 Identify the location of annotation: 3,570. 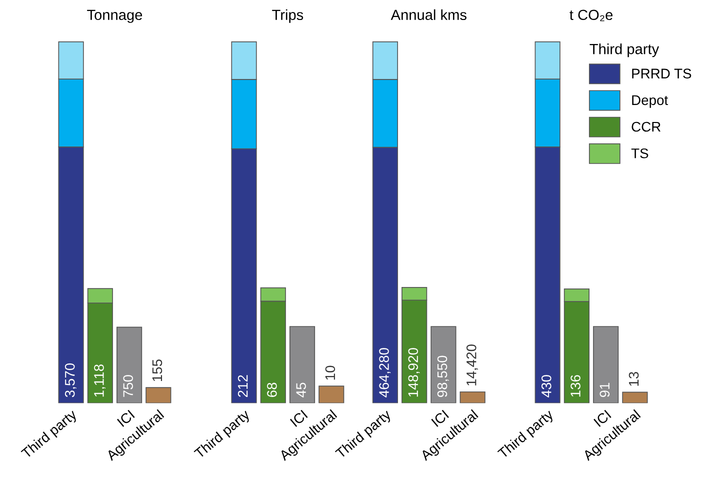
(70, 380).